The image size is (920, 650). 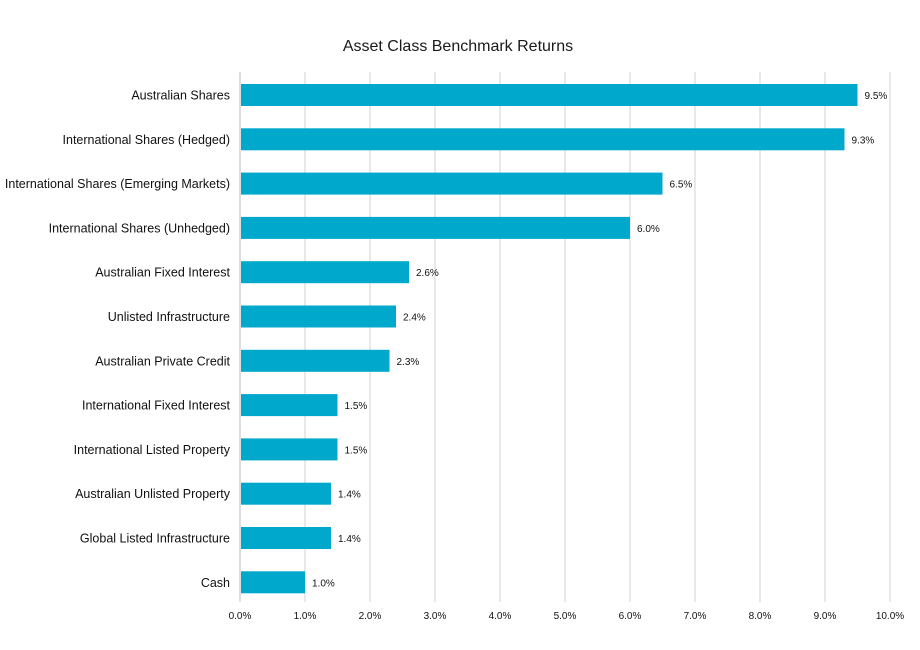 I want to click on x-tick-label: 1.0%, so click(x=305, y=616).